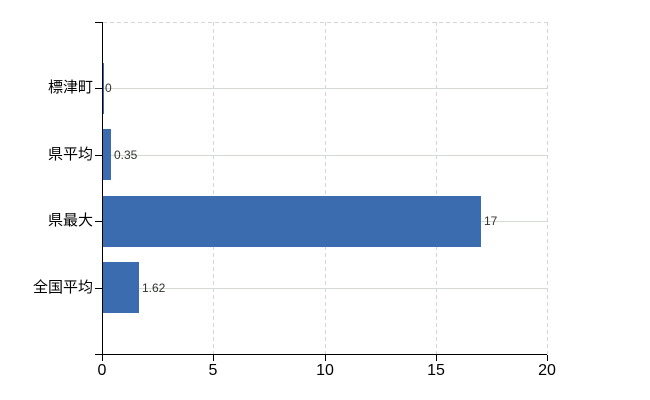 This screenshot has width=650, height=400. Describe the element at coordinates (126, 155) in the screenshot. I see `bar-value-label: 0.35` at that location.